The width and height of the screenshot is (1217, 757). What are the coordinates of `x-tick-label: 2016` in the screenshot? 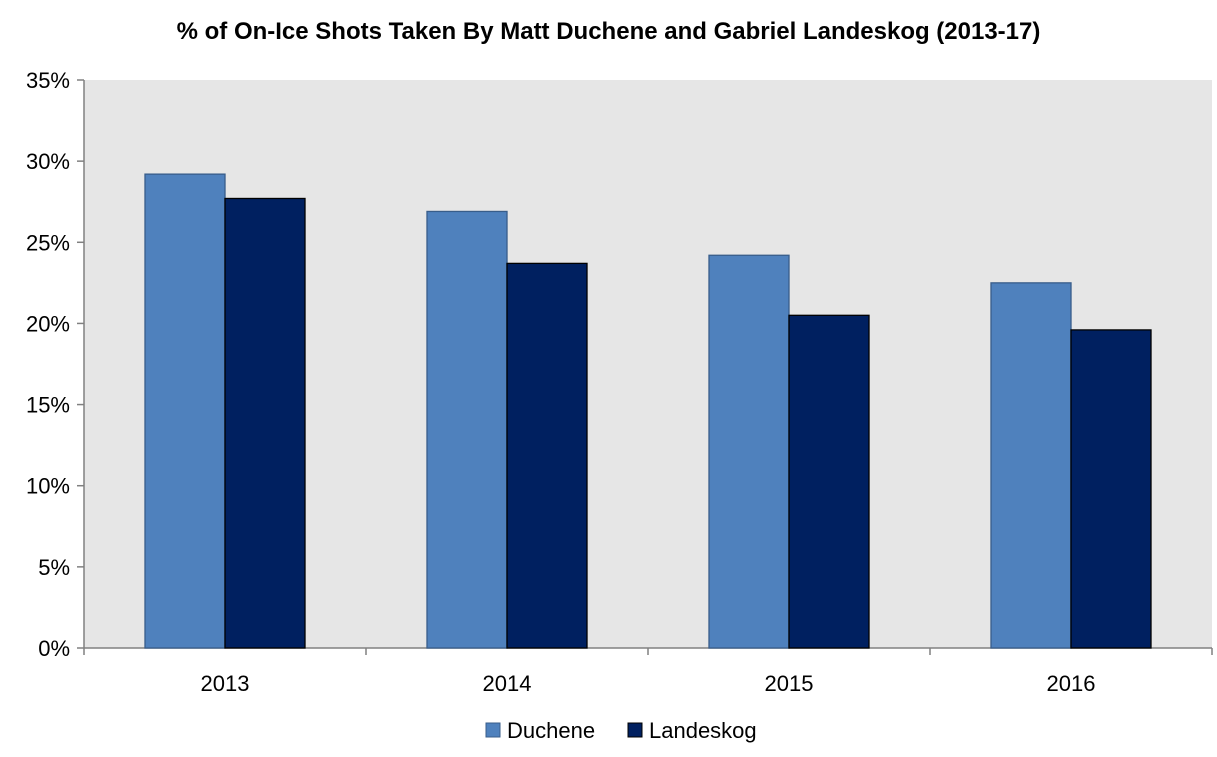 It's located at (1071, 683).